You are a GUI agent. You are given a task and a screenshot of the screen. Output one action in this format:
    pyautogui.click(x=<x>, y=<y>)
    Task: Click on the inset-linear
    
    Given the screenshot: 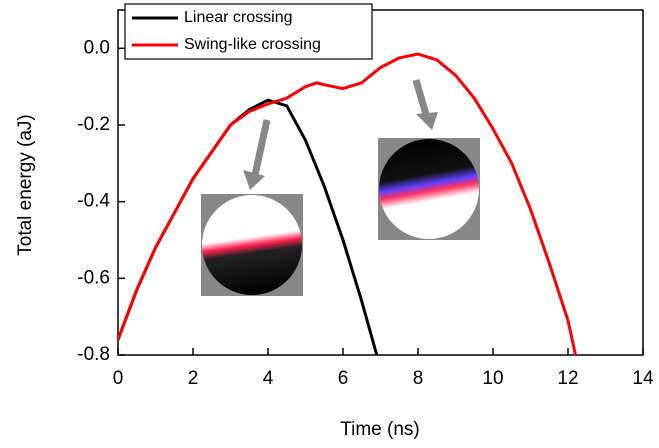 What is the action you would take?
    pyautogui.click(x=252, y=207)
    